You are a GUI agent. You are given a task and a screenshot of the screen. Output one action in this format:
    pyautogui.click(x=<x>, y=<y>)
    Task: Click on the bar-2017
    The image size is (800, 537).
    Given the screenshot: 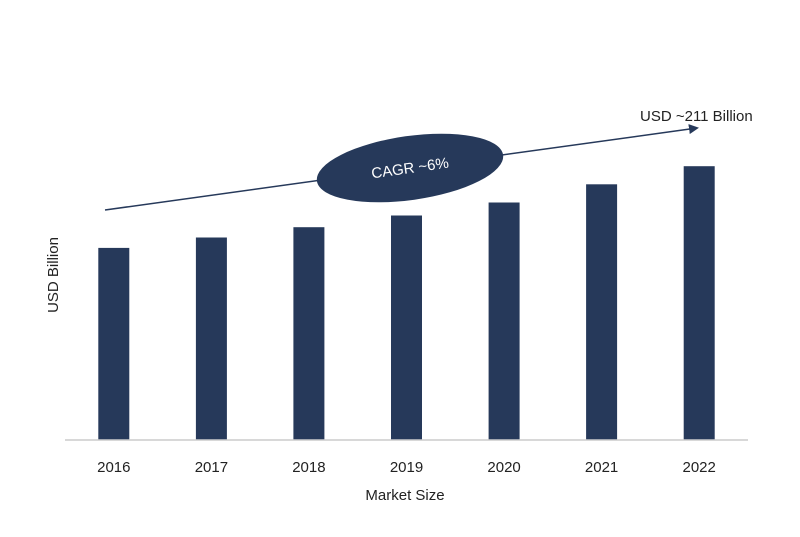 What is the action you would take?
    pyautogui.click(x=211, y=338)
    